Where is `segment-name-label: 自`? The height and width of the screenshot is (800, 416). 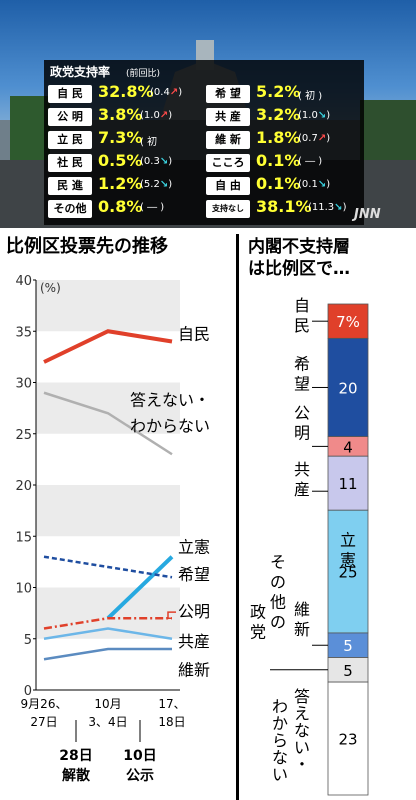 segment-name-label: 自 is located at coordinates (302, 305).